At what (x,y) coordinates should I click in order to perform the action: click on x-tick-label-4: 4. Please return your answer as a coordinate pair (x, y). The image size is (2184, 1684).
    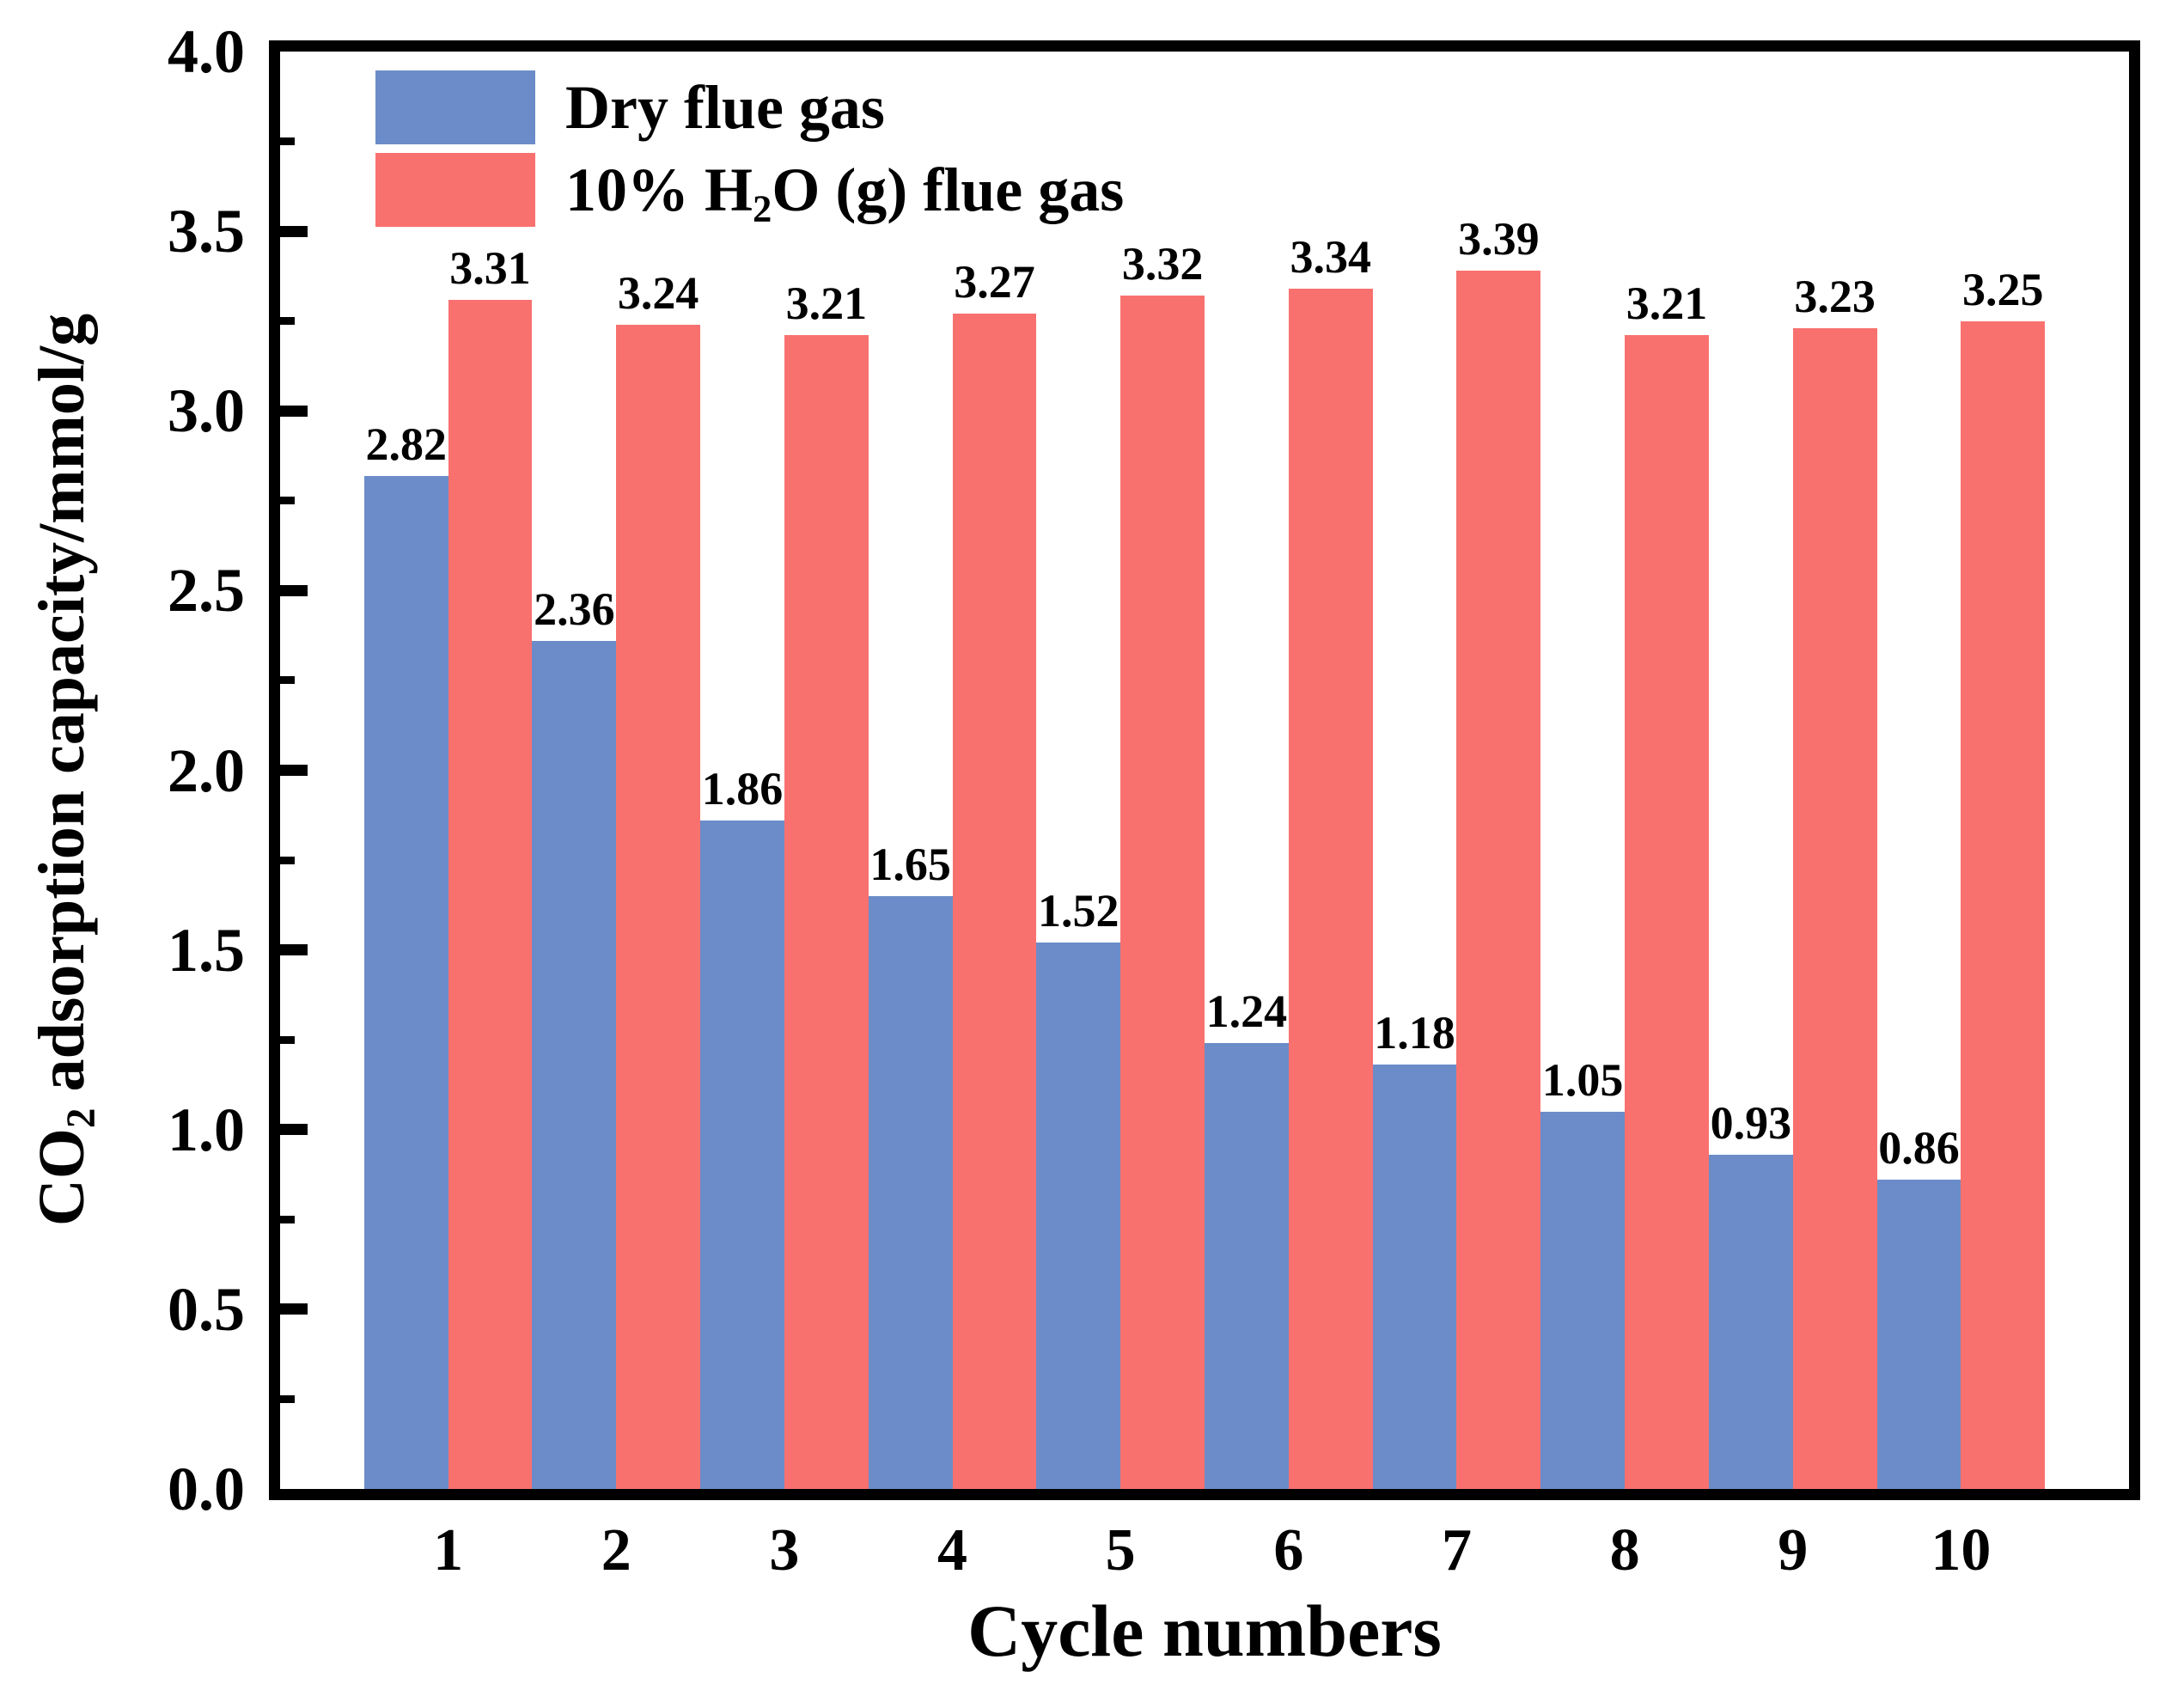
    Looking at the image, I should click on (953, 1550).